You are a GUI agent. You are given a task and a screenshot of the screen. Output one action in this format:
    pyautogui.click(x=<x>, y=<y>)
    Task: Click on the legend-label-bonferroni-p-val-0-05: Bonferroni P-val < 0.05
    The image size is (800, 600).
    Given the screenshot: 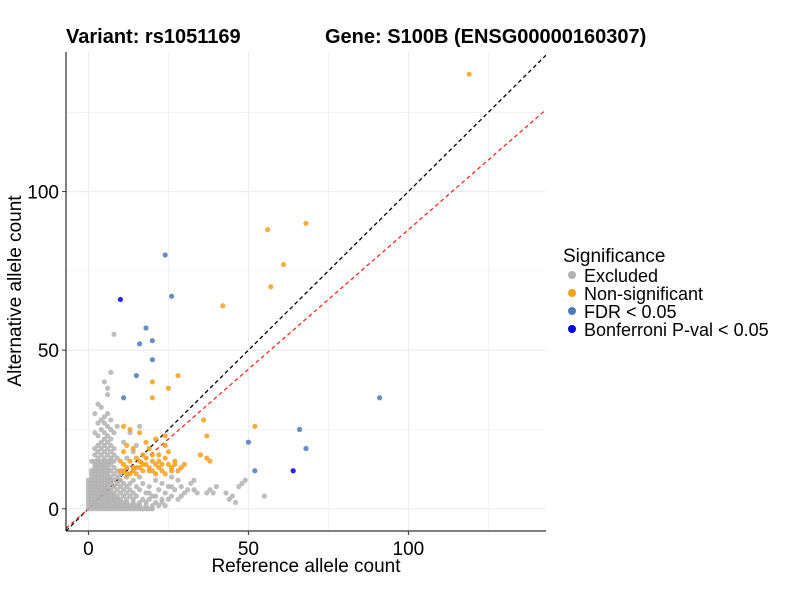 What is the action you would take?
    pyautogui.click(x=676, y=330)
    